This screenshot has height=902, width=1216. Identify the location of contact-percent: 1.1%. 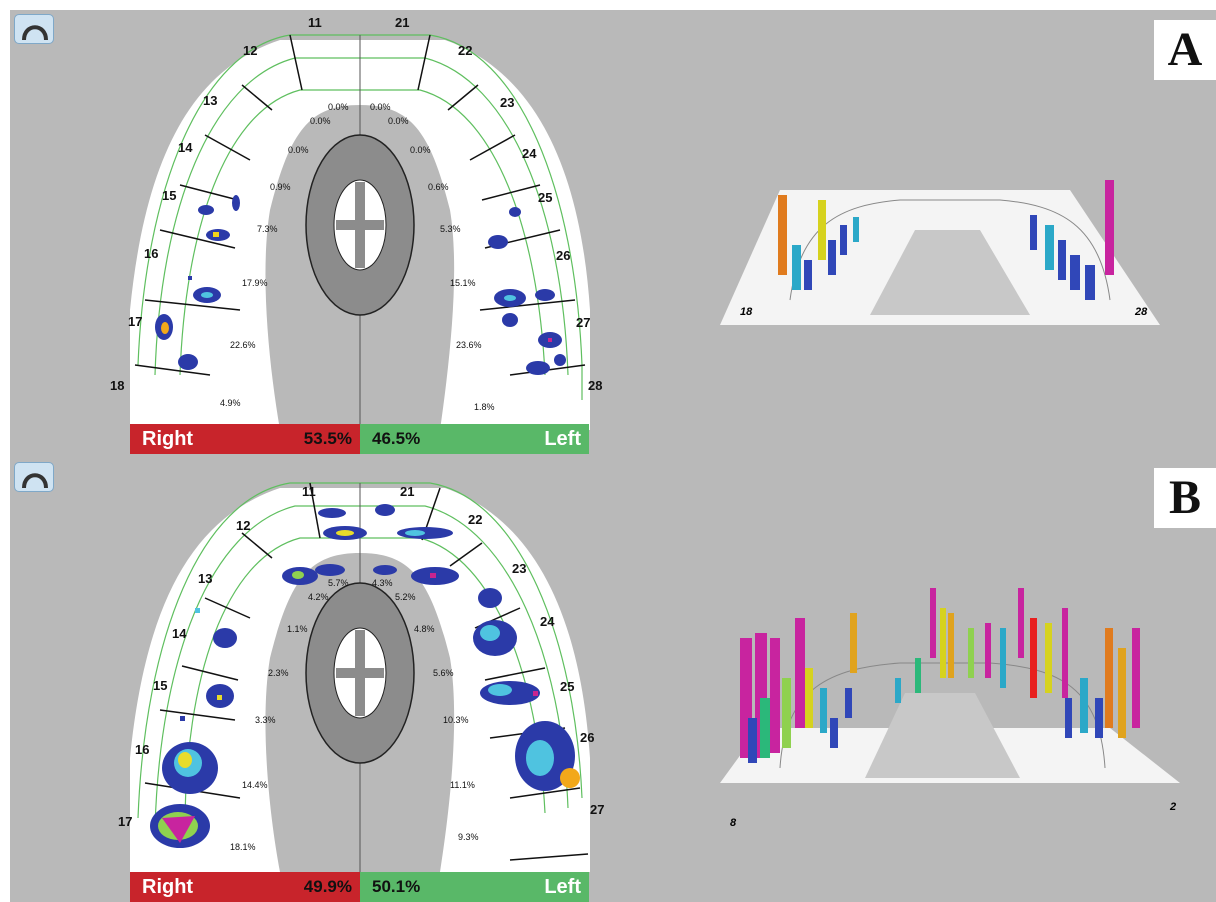
(297, 629).